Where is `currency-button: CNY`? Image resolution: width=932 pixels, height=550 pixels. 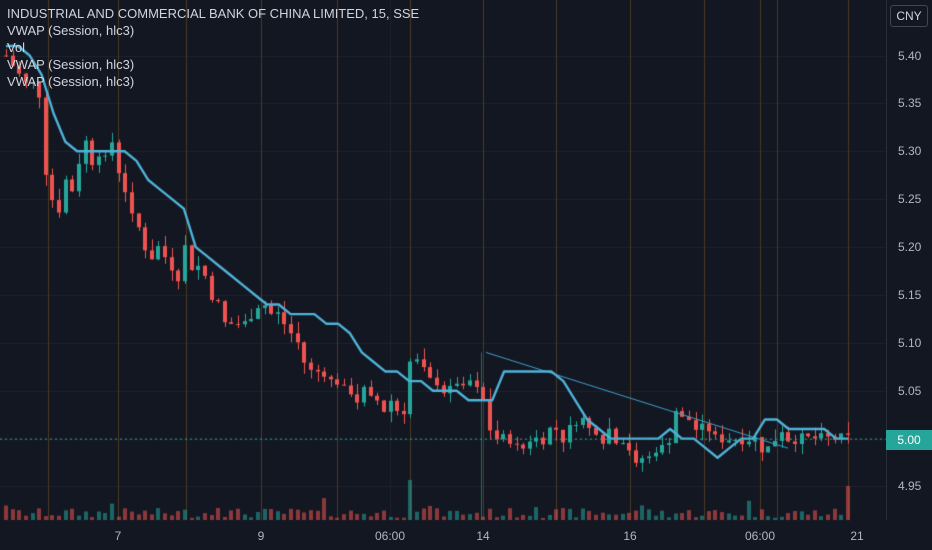
currency-button: CNY is located at coordinates (909, 16).